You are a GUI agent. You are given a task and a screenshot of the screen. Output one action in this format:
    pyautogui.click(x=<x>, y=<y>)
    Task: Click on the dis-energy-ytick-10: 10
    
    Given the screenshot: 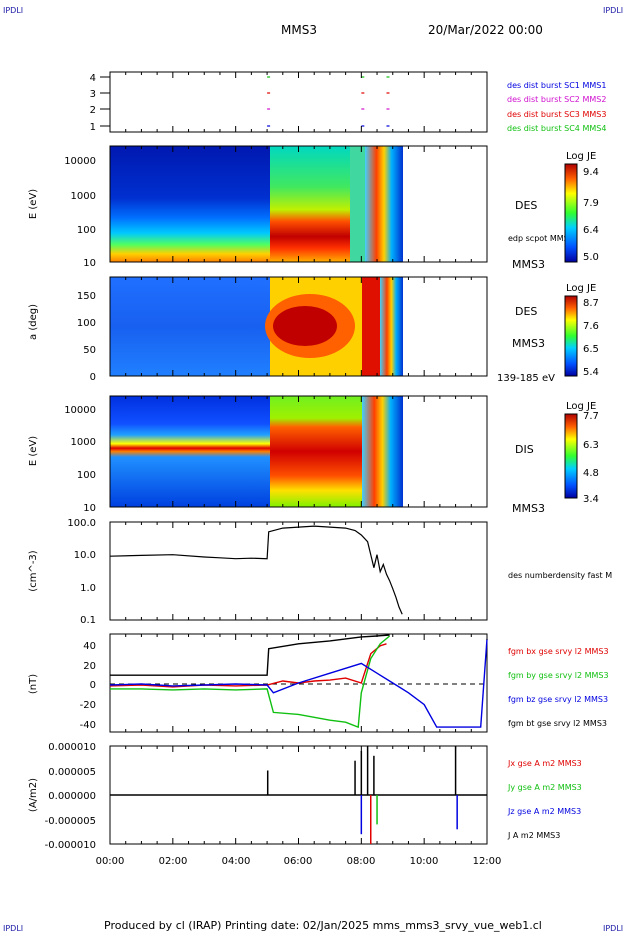 What is the action you would take?
    pyautogui.click(x=89, y=508)
    